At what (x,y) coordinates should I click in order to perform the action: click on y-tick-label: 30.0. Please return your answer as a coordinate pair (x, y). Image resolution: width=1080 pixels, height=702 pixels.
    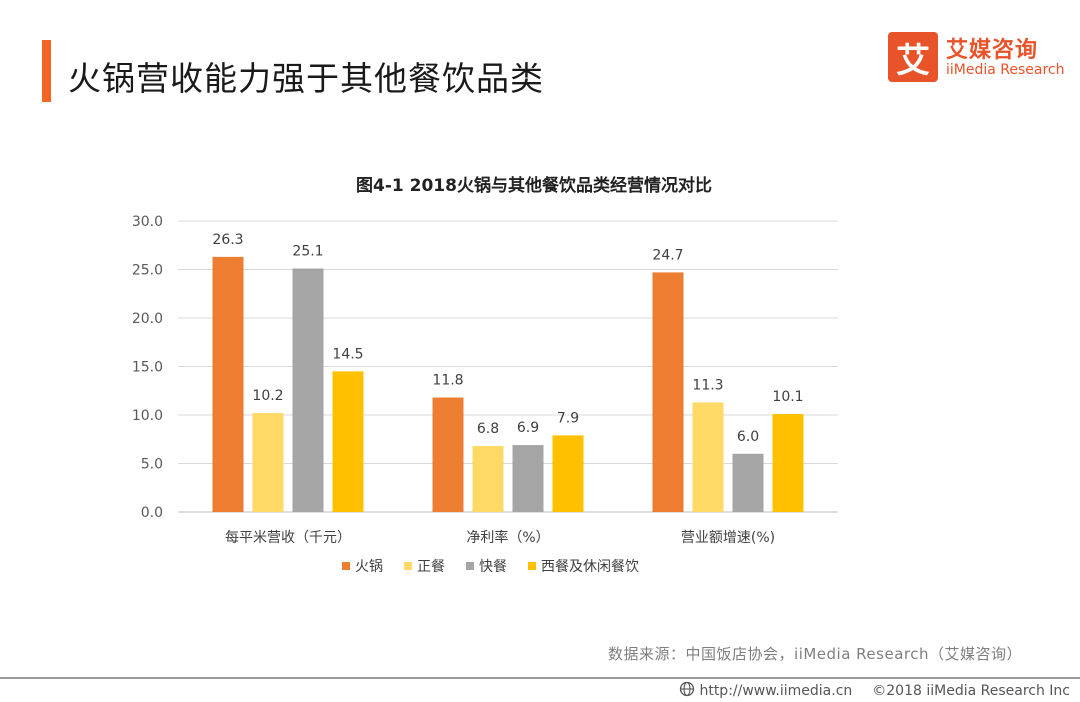
    Looking at the image, I should click on (147, 222).